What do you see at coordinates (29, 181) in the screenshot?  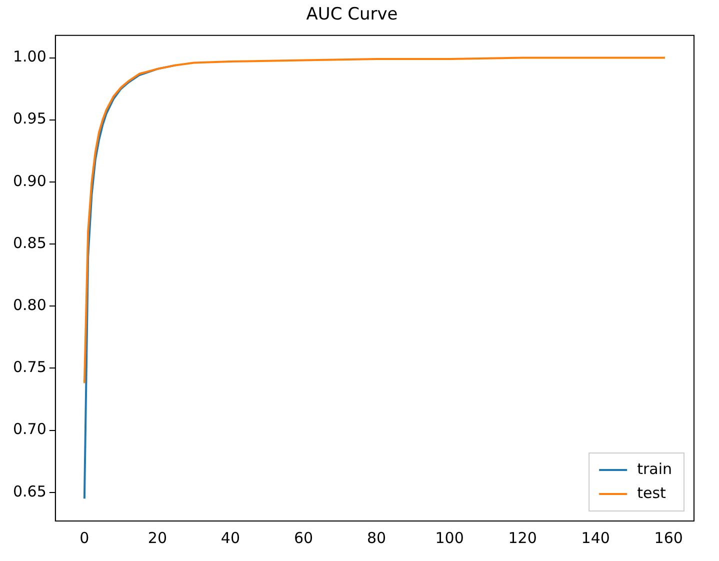 I see `y-tick-label: 0.90` at bounding box center [29, 181].